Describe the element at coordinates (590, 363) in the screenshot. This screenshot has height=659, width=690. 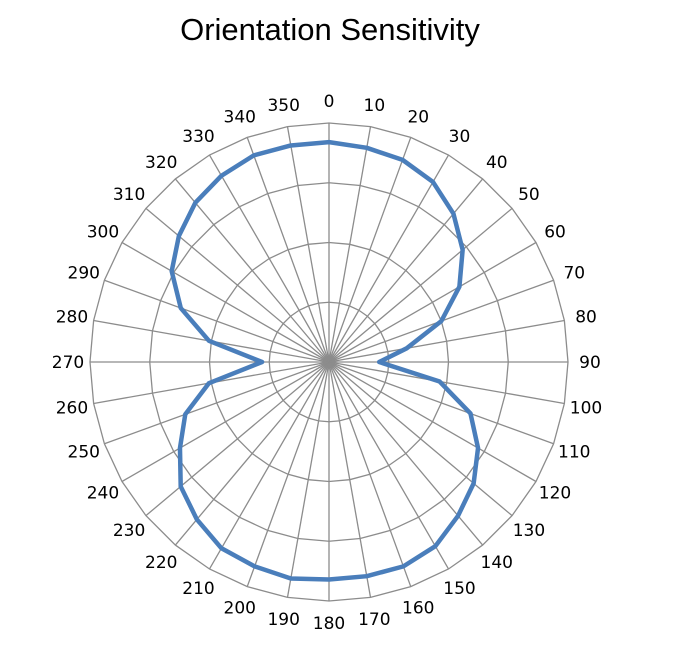
I see `angle-tick-label: 90` at that location.